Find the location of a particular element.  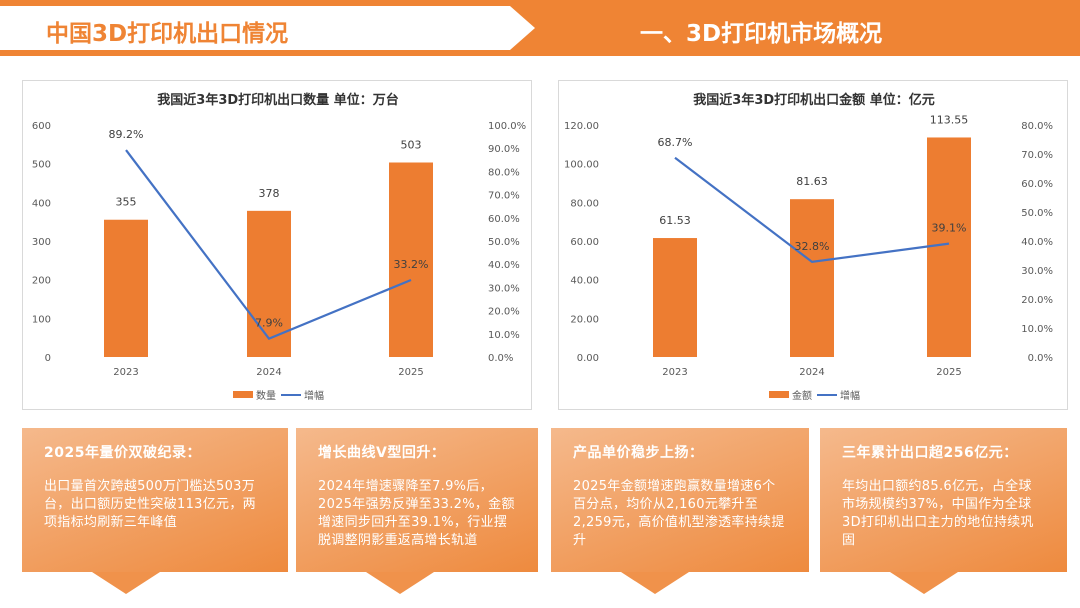

bar-label: 61.53 is located at coordinates (675, 220).